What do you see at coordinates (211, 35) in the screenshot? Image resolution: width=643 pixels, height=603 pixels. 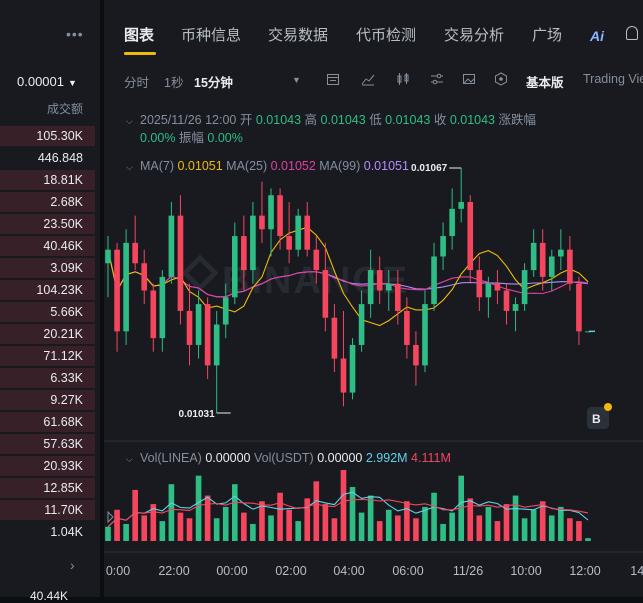 I see `tab-coin-info: 币种信息` at bounding box center [211, 35].